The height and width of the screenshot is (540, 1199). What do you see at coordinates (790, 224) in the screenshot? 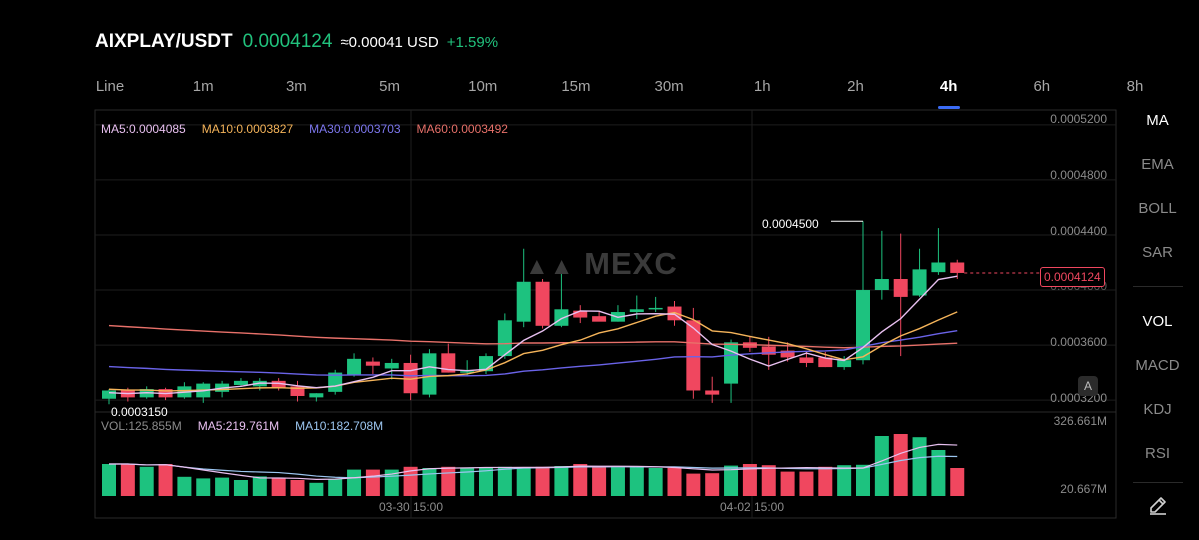
I see `max-price-label: 0.0004500` at bounding box center [790, 224].